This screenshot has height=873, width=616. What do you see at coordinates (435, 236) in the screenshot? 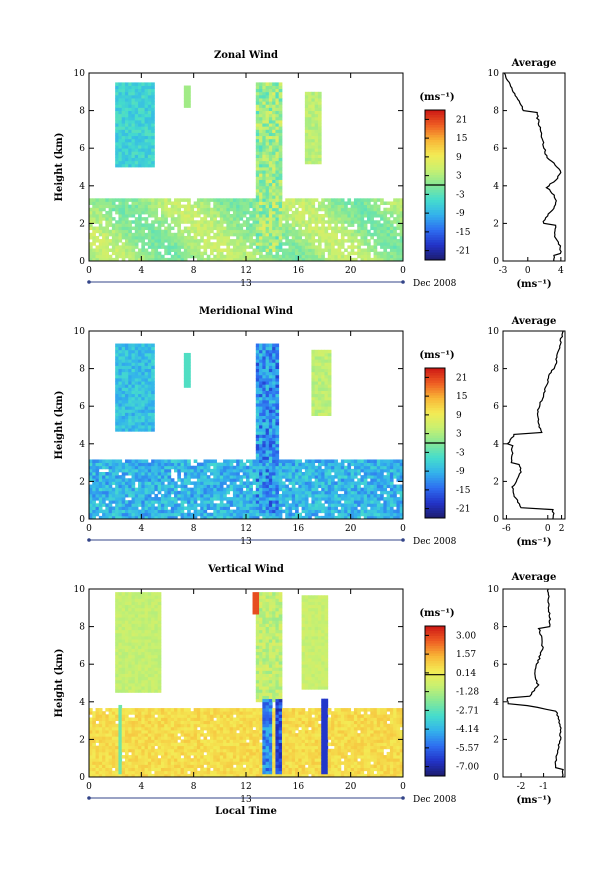
I see `colorbar-segment` at bounding box center [435, 236].